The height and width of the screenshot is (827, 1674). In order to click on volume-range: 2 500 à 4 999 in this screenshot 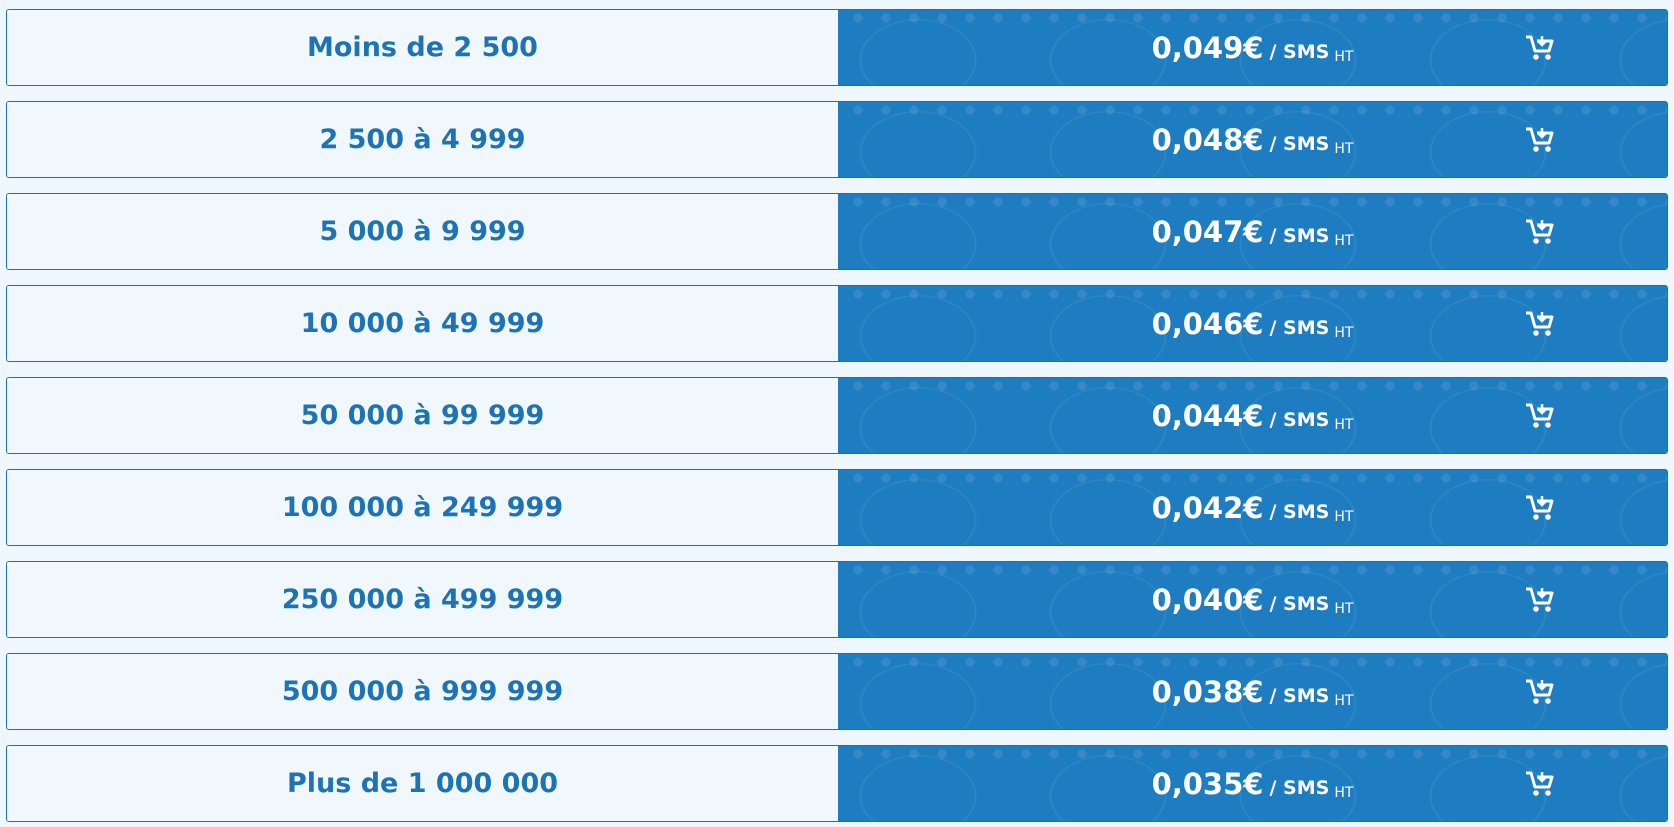, I will do `click(422, 139)`.